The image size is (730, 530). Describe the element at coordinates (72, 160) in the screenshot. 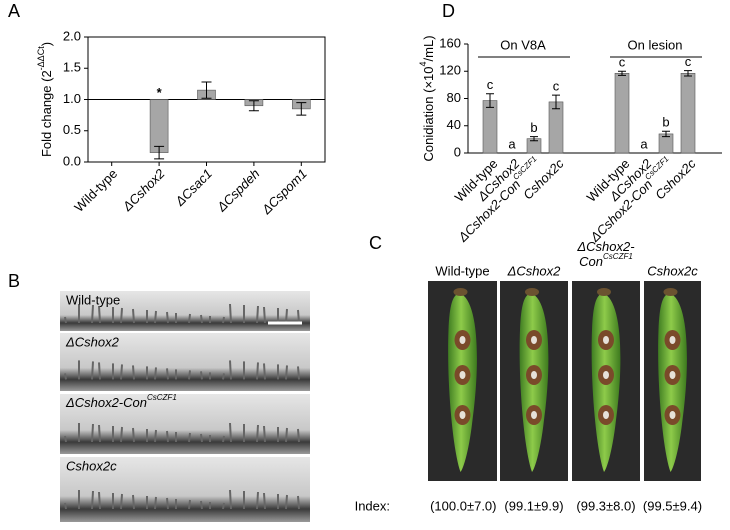

I see `y-tick-label: 0.0` at that location.